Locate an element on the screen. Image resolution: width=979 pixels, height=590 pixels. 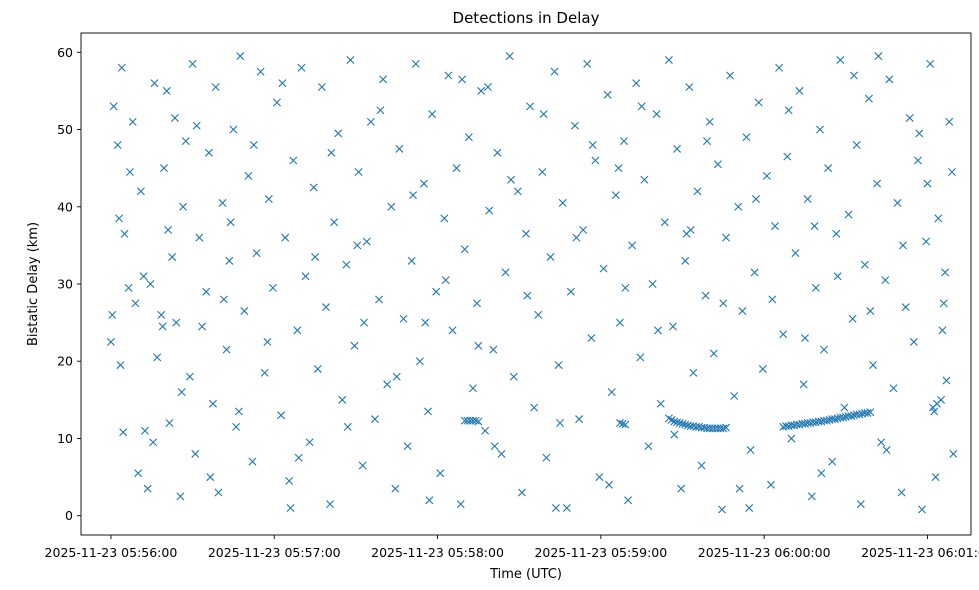
x-tick-label-3: 2025-11-23 05:59:00 is located at coordinates (600, 552).